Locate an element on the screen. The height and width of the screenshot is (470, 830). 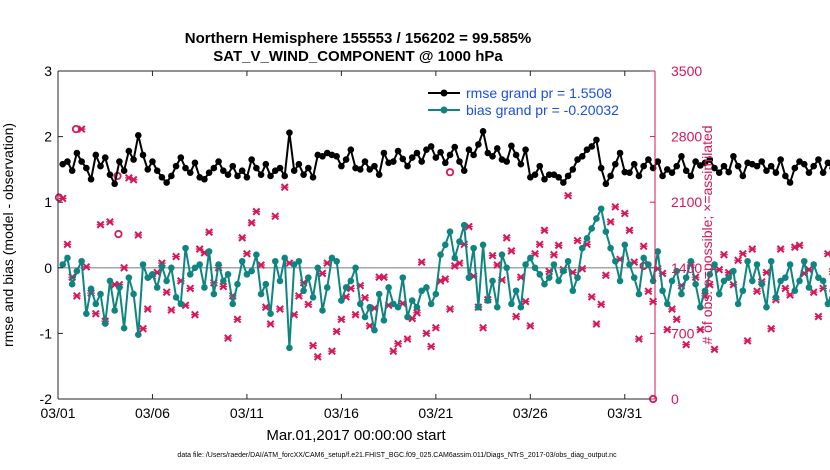
y-right-tick-label: 0 is located at coordinates (675, 399).